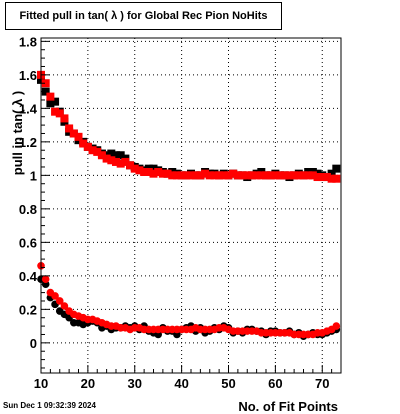 The image size is (400, 414). I want to click on x-tick-label: 70, so click(322, 383).